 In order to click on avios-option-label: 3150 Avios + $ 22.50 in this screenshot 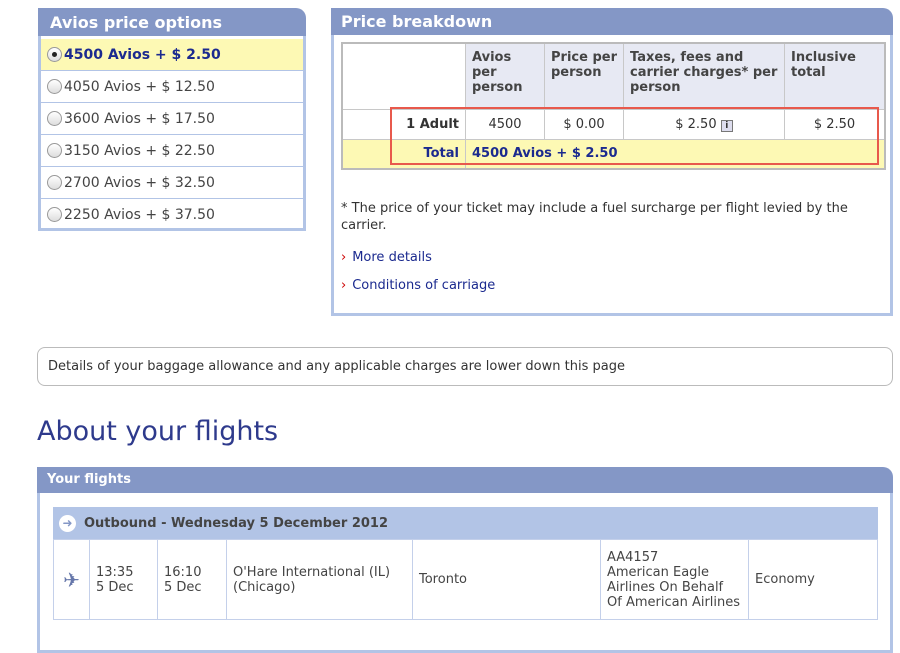, I will do `click(139, 150)`.